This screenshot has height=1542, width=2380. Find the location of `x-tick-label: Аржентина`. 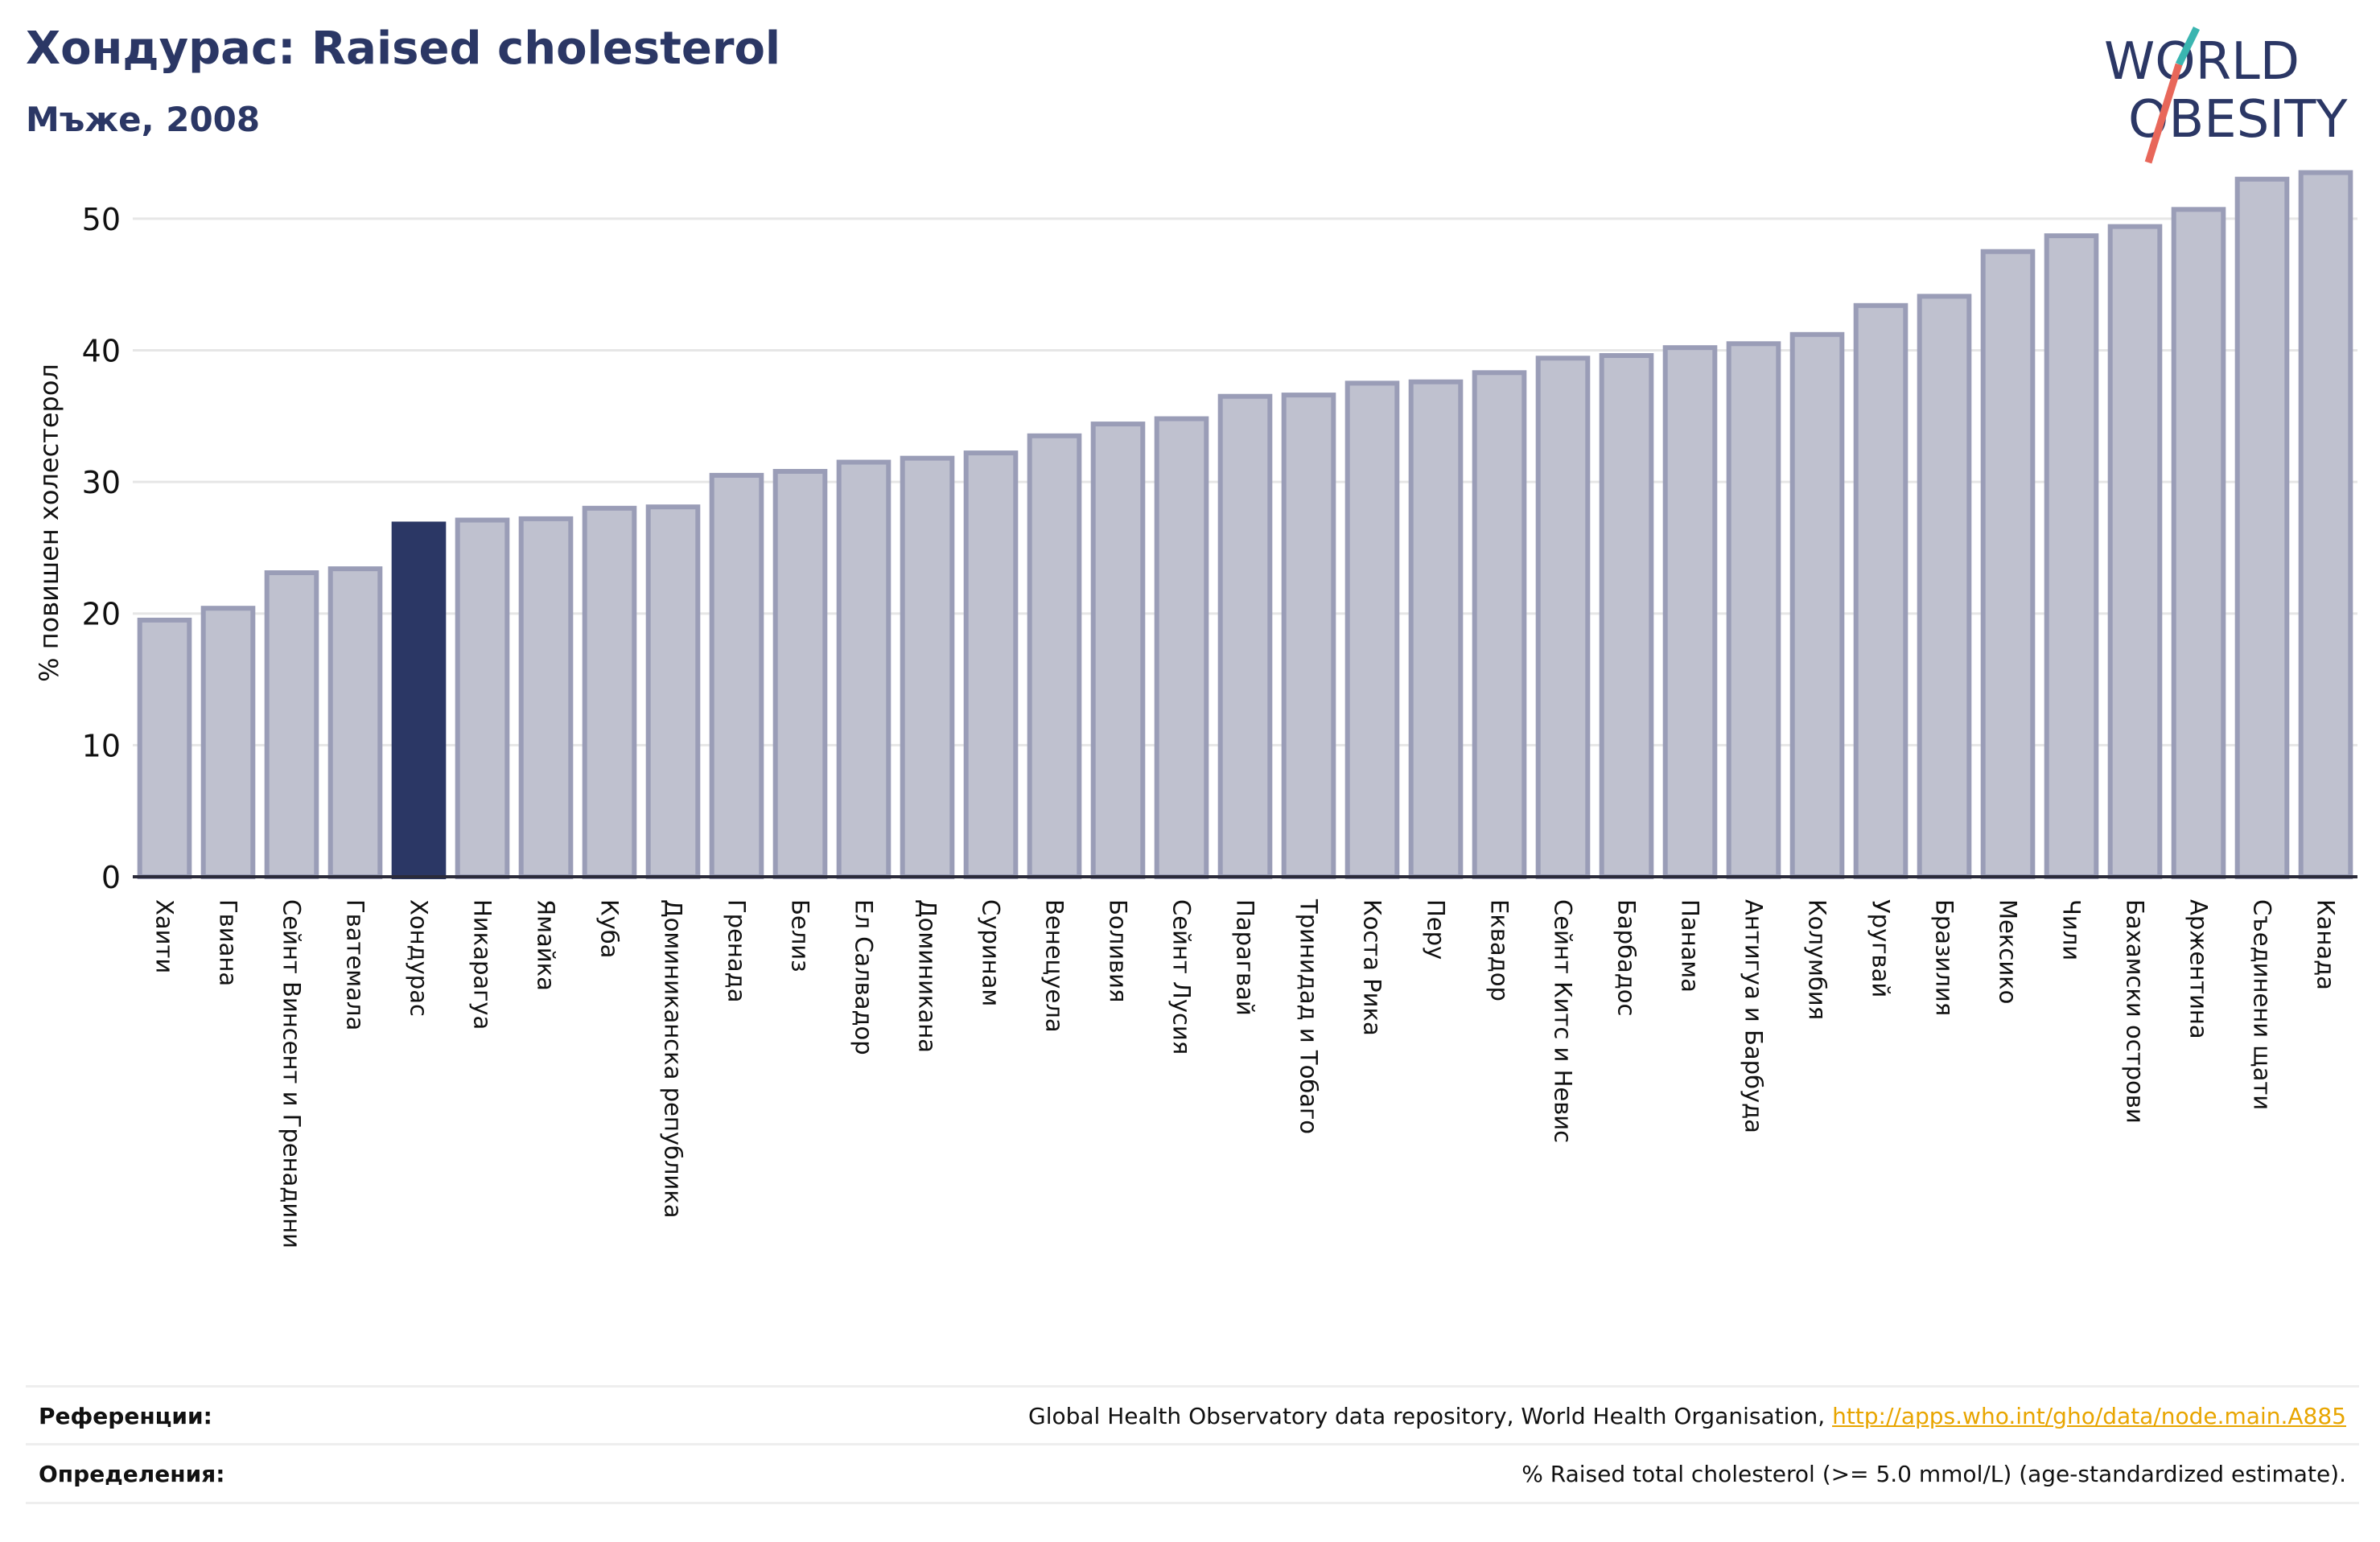

x-tick-label: Аржентина is located at coordinates (2199, 969).